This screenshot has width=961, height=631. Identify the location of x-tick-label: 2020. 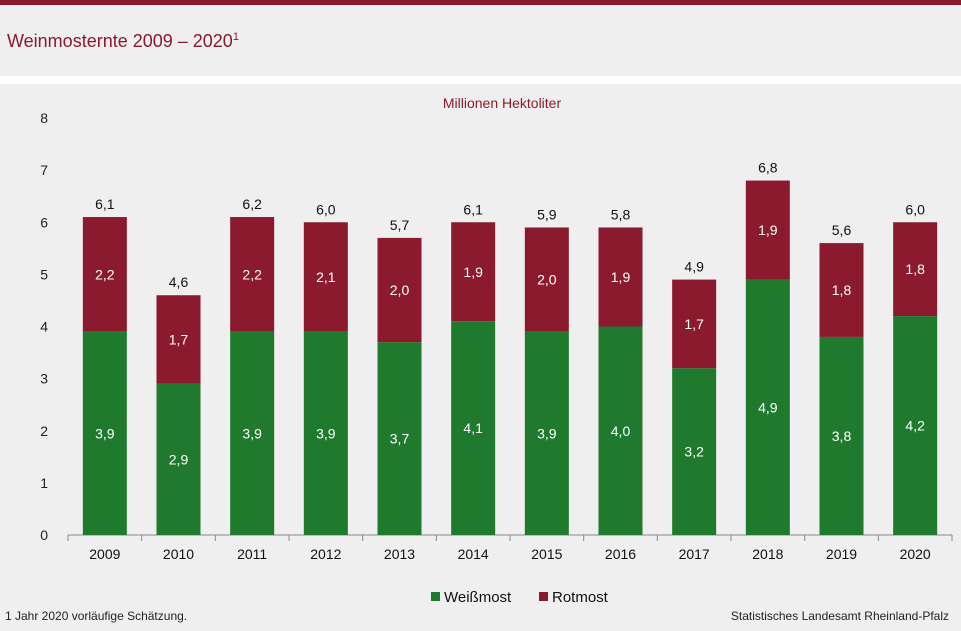
(915, 554).